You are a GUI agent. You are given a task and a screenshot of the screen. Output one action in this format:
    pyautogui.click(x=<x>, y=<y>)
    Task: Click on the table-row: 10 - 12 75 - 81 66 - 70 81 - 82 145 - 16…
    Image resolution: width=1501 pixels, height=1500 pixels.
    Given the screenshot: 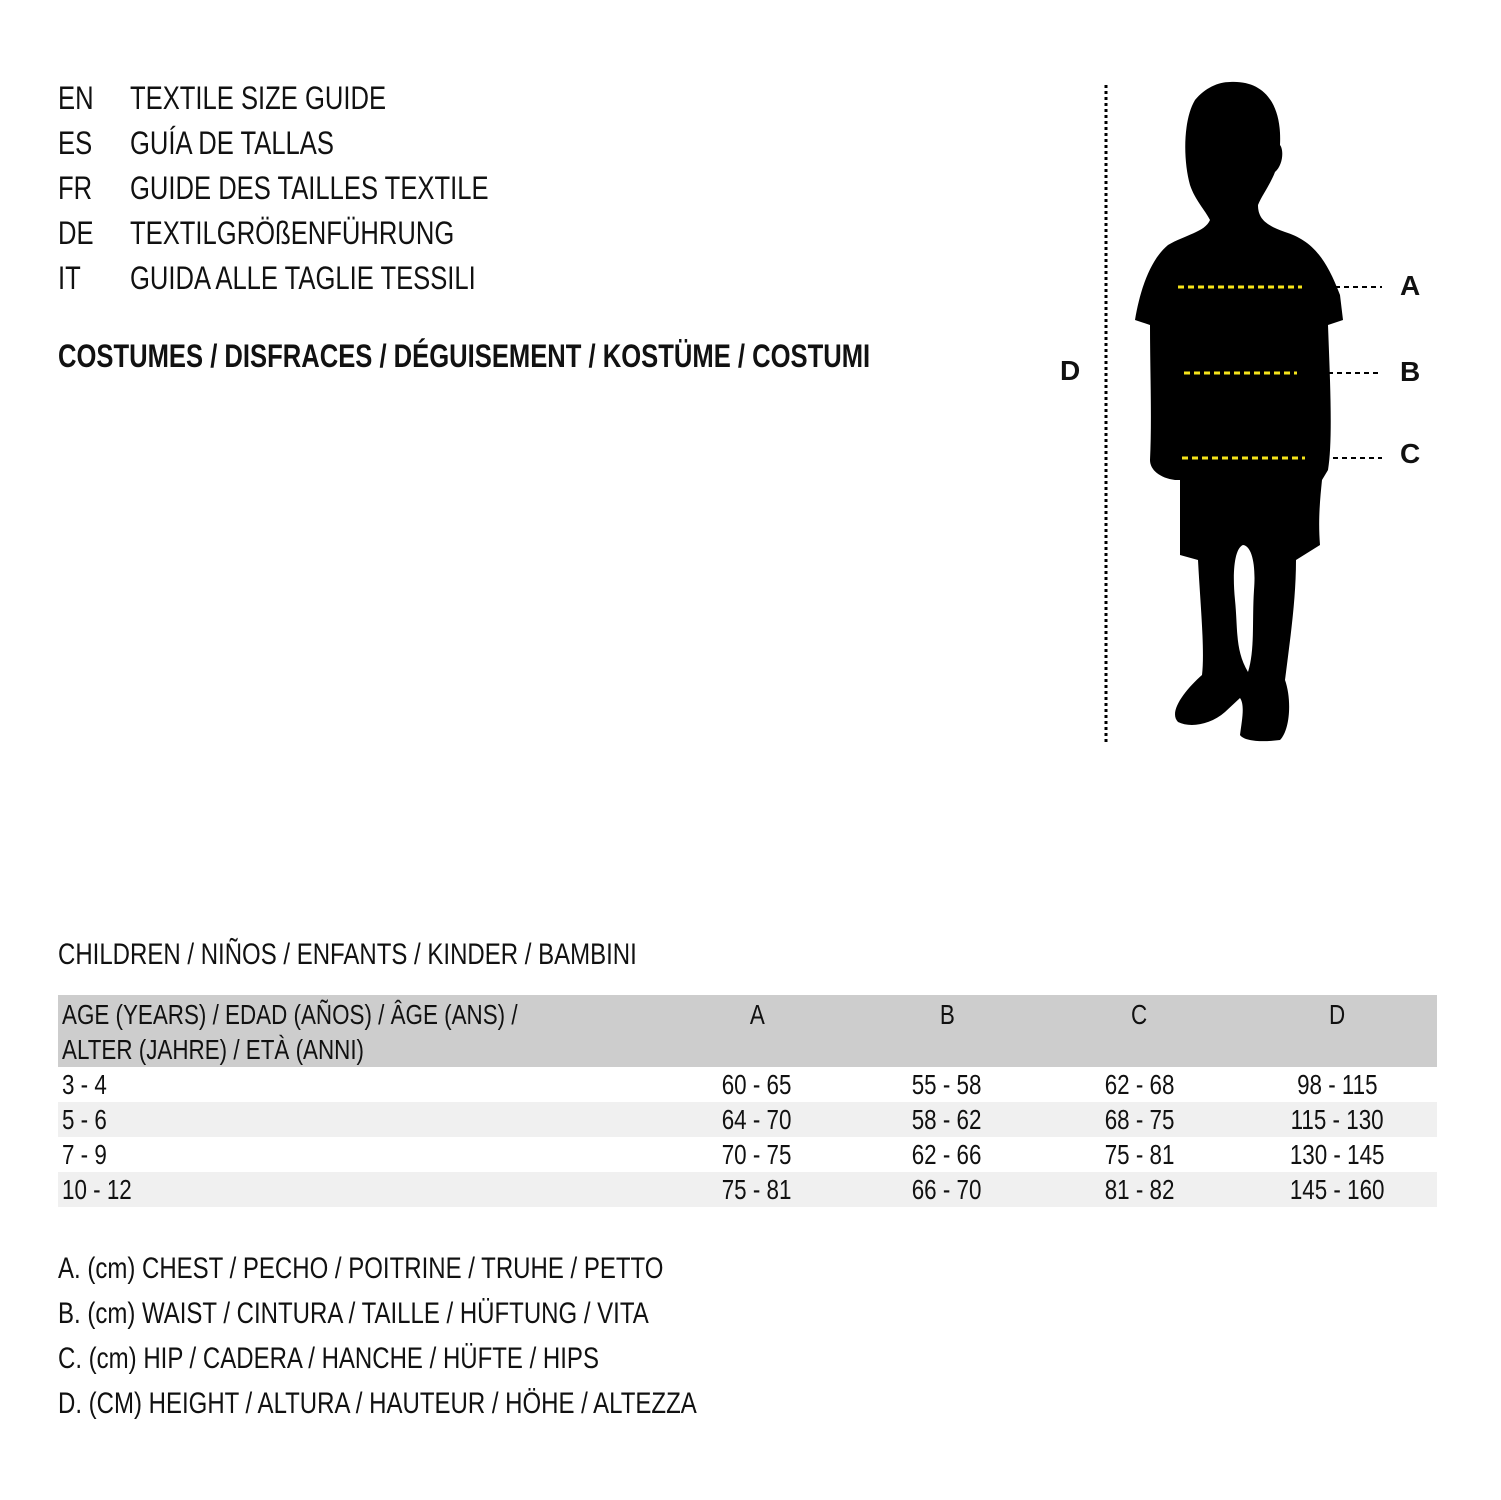 What is the action you would take?
    pyautogui.click(x=747, y=1189)
    